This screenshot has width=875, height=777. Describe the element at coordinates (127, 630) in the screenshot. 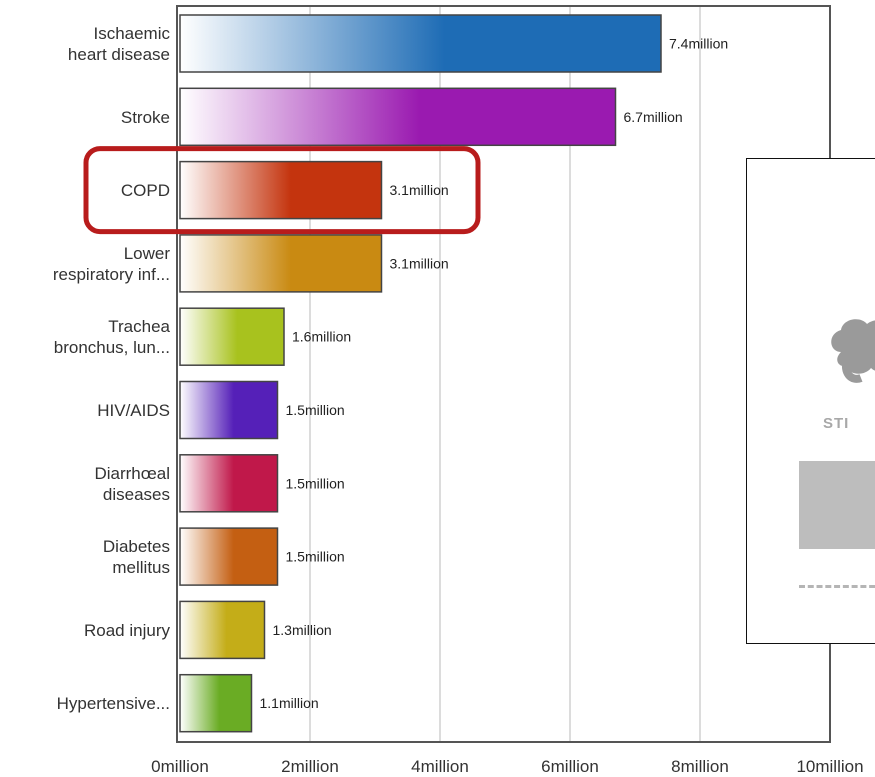

I see `category-label-8: Road injury` at that location.